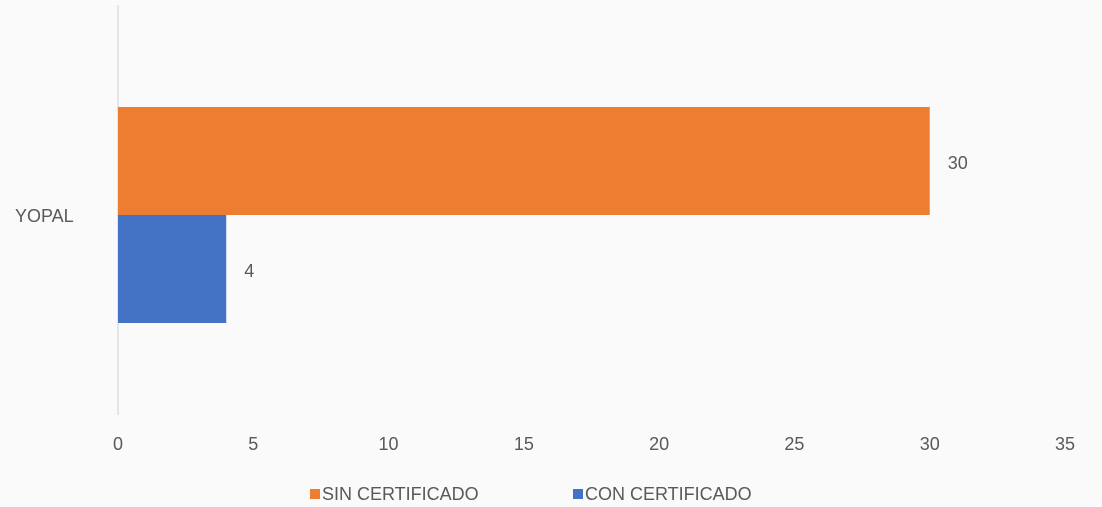 The image size is (1102, 507). What do you see at coordinates (253, 444) in the screenshot?
I see `x-tick-label: 5` at bounding box center [253, 444].